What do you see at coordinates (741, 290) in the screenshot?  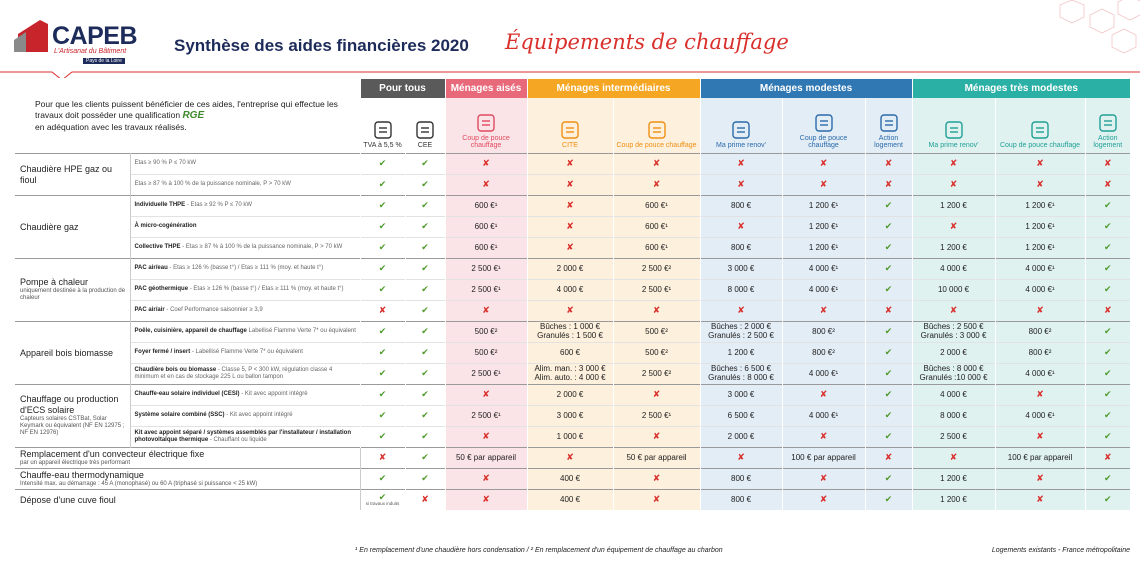 I see `cell: 8 000 €` at bounding box center [741, 290].